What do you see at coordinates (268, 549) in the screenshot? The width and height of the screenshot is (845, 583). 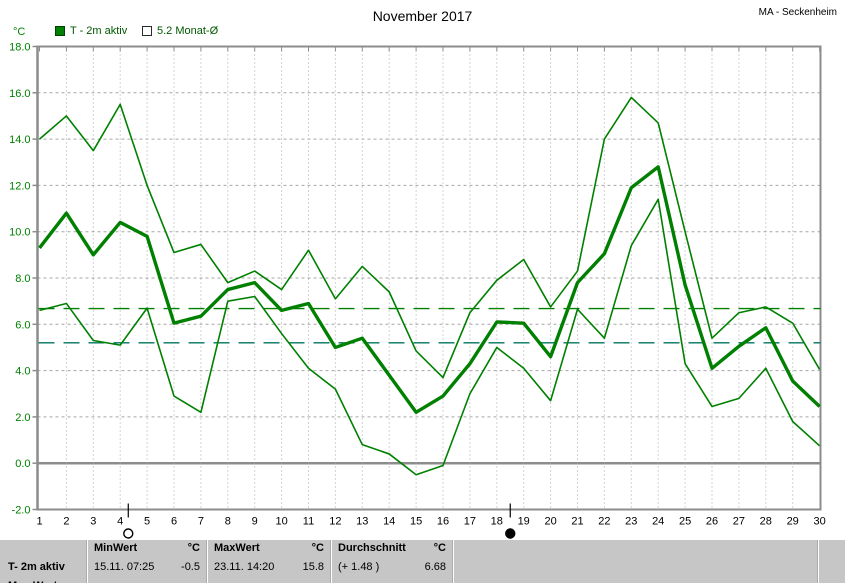 I see `maxwert-header-cell: MaxWert °C` at bounding box center [268, 549].